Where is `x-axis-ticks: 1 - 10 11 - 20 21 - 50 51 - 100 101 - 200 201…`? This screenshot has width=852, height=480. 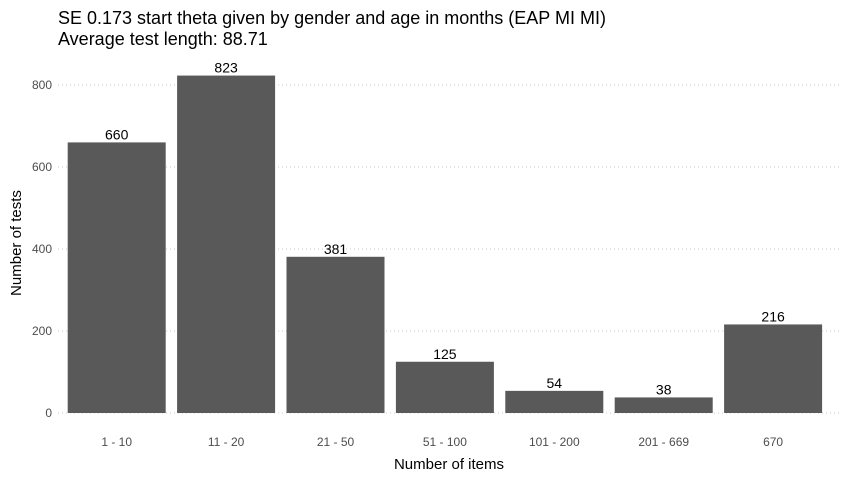 x-axis-ticks: 1 - 10 11 - 20 21 - 50 51 - 100 101 - 200 201… is located at coordinates (442, 442).